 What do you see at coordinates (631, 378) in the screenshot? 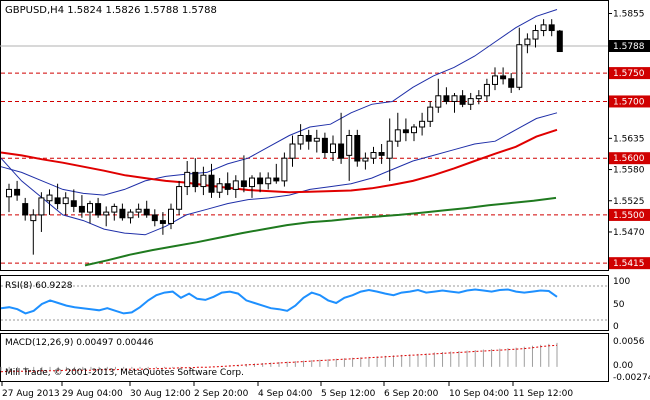
I see `macd-tick-bottom: -0.00274` at bounding box center [631, 378].